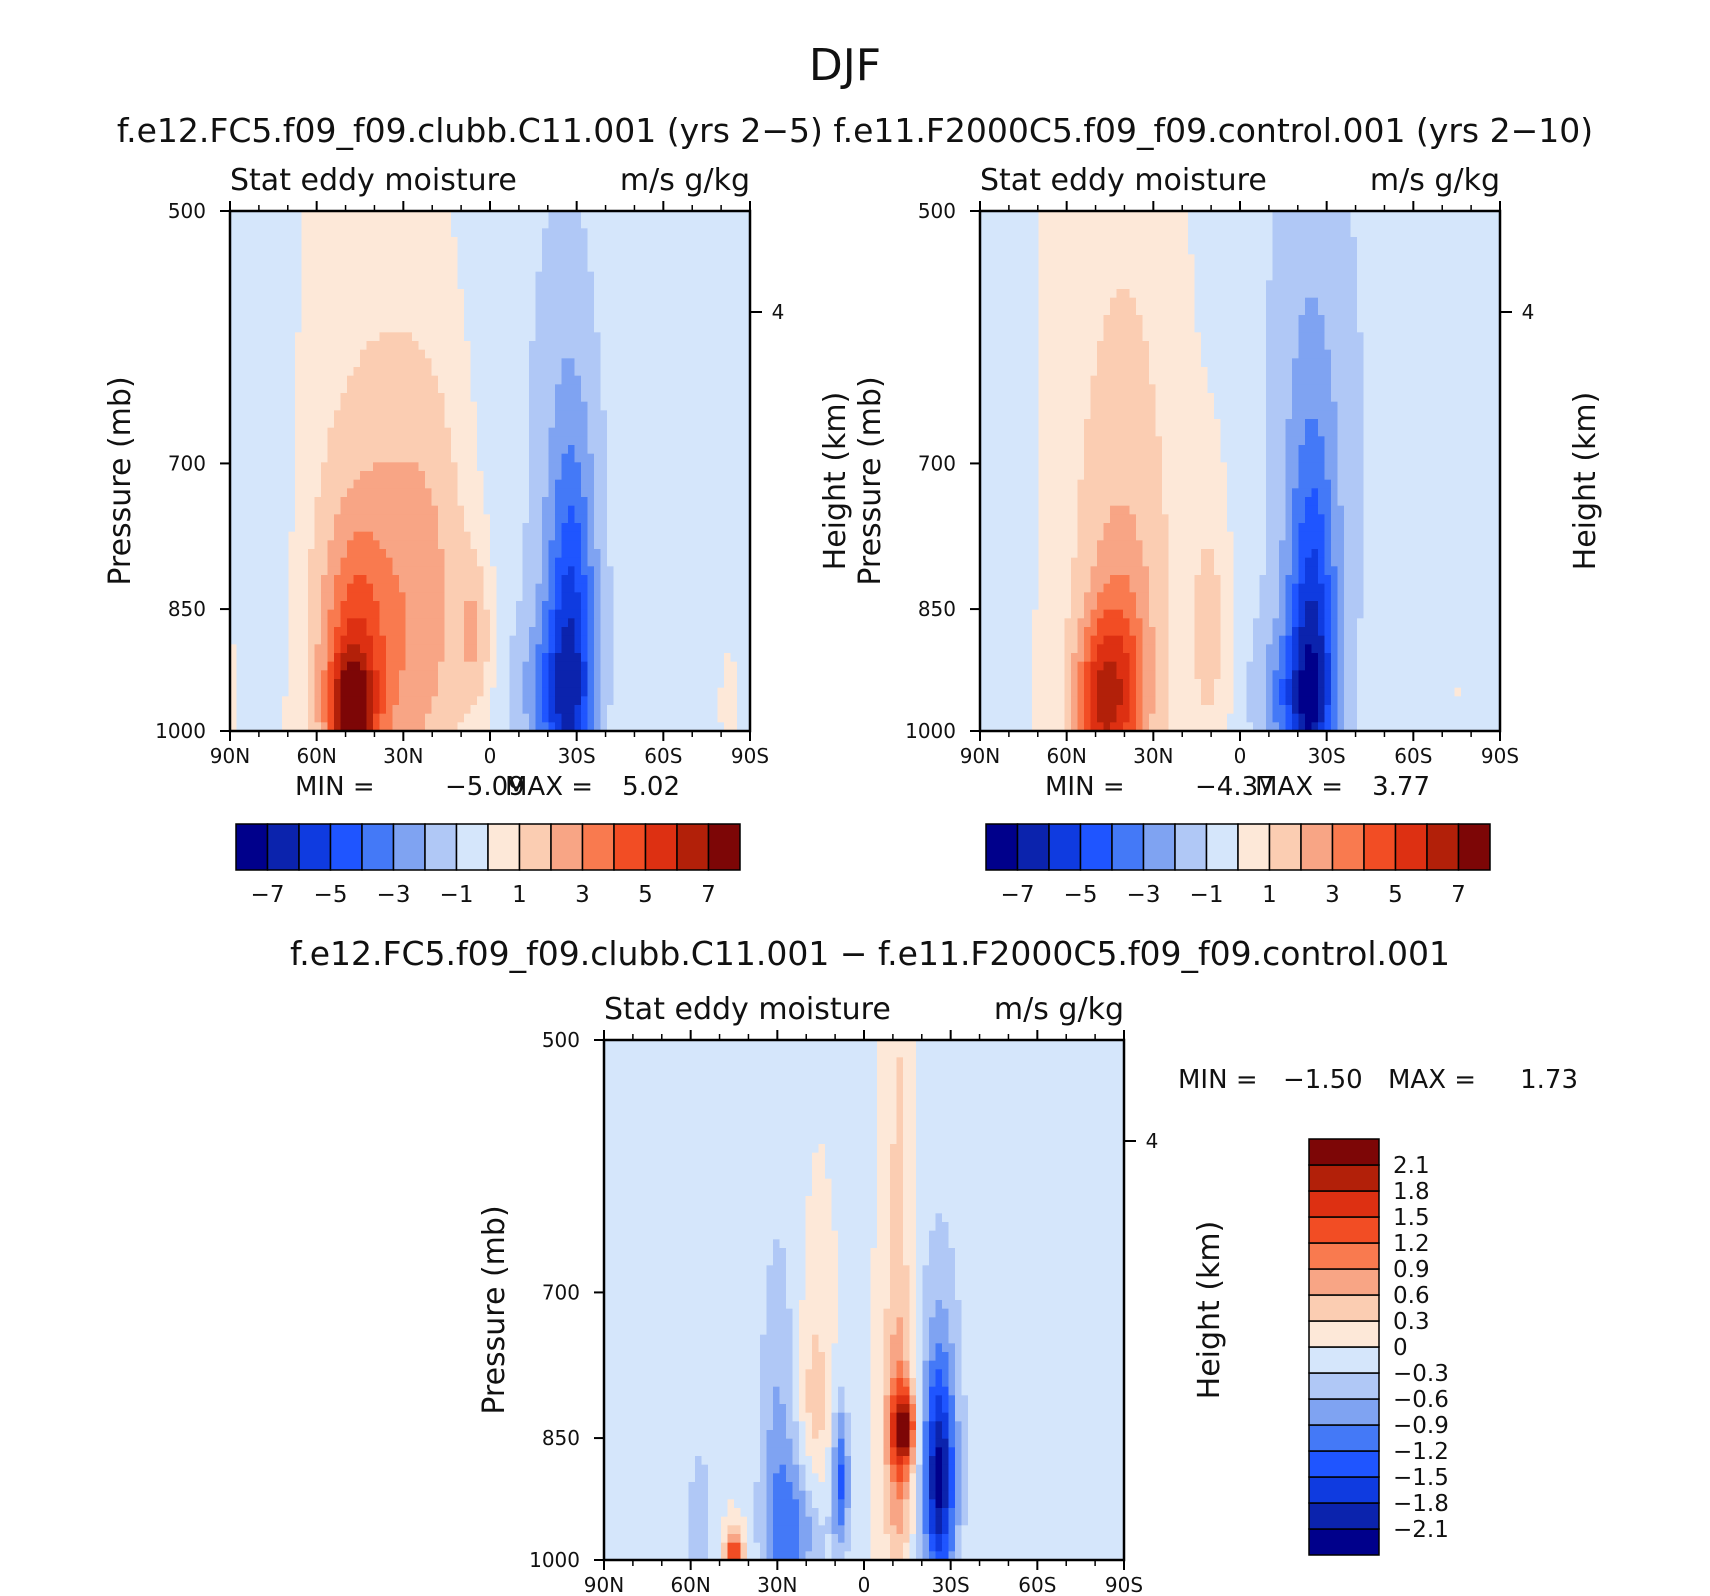 This screenshot has height=1596, width=1710. Describe the element at coordinates (567, 847) in the screenshot. I see `colorbar-box` at that location.